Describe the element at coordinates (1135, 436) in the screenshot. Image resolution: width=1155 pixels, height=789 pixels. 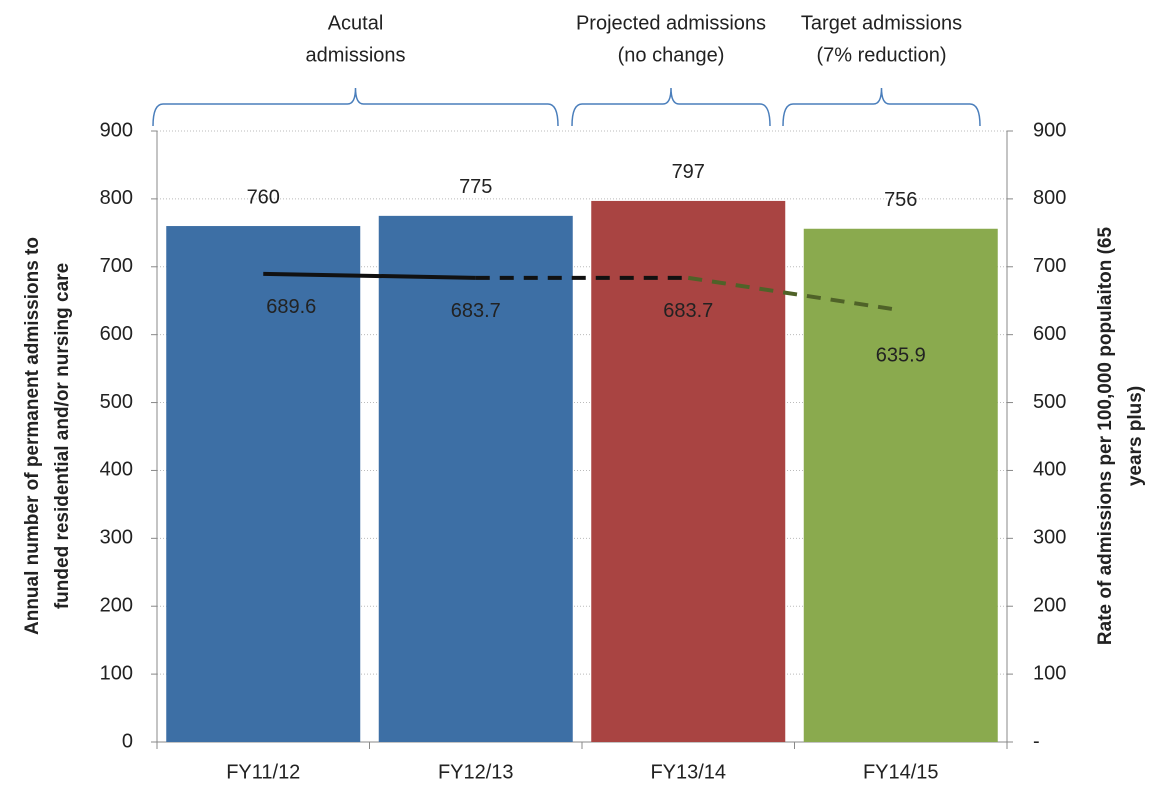
I see `y2-axis-title: years plus)` at that location.